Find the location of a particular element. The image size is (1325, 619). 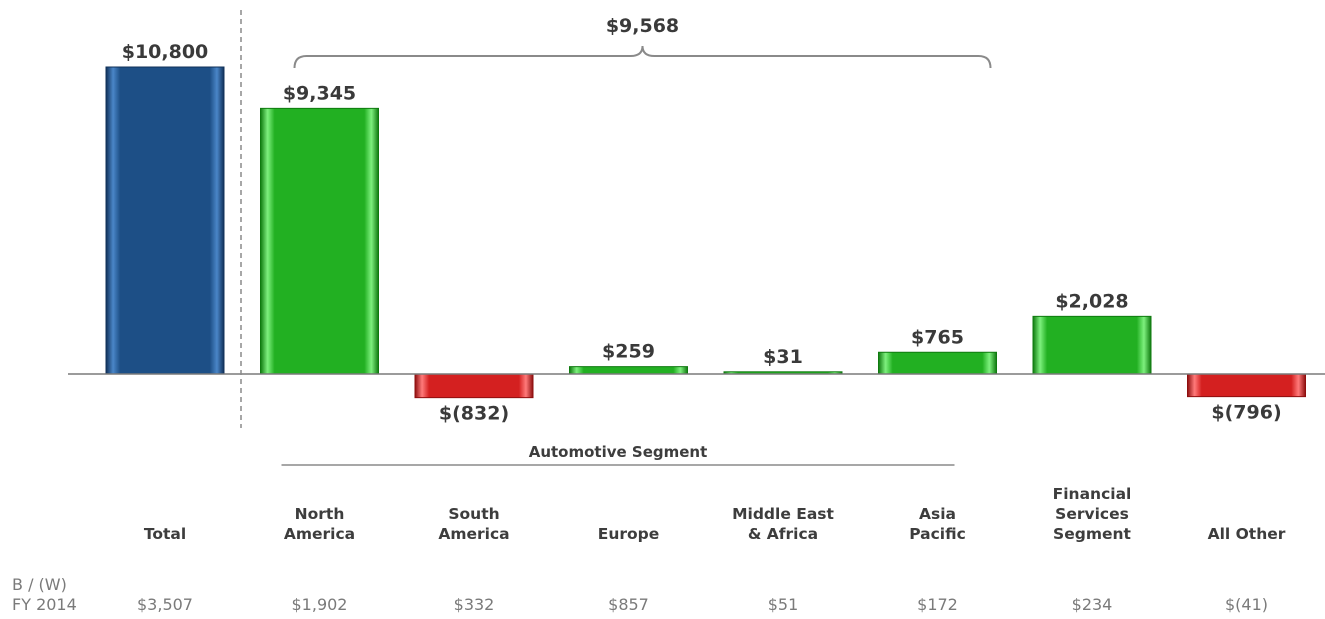

comparison-value-2: $332 is located at coordinates (474, 604).